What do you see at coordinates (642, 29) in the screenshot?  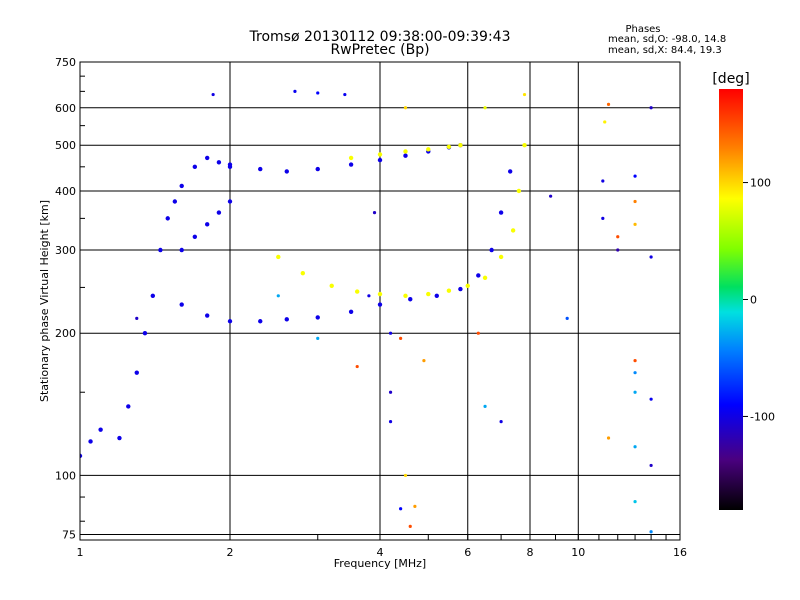 I see `stats-heading: Phases` at bounding box center [642, 29].